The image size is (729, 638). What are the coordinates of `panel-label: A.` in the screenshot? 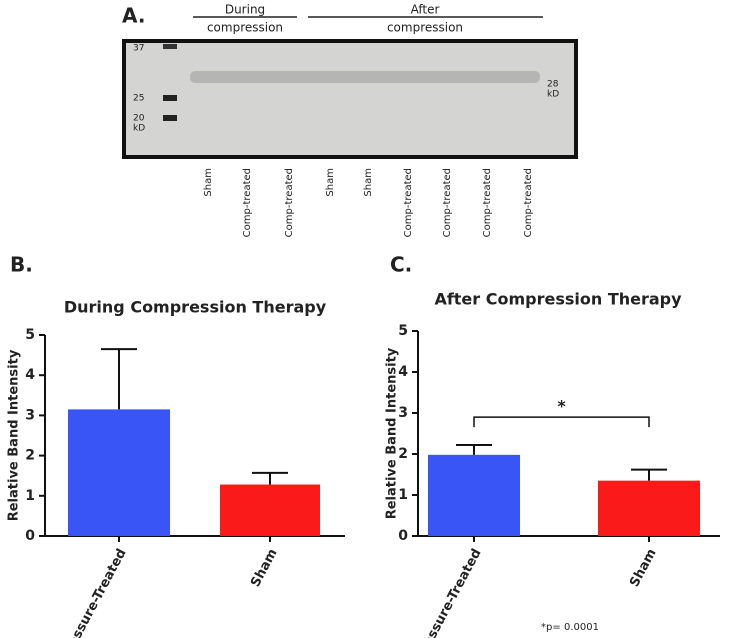 It's located at (133, 16).